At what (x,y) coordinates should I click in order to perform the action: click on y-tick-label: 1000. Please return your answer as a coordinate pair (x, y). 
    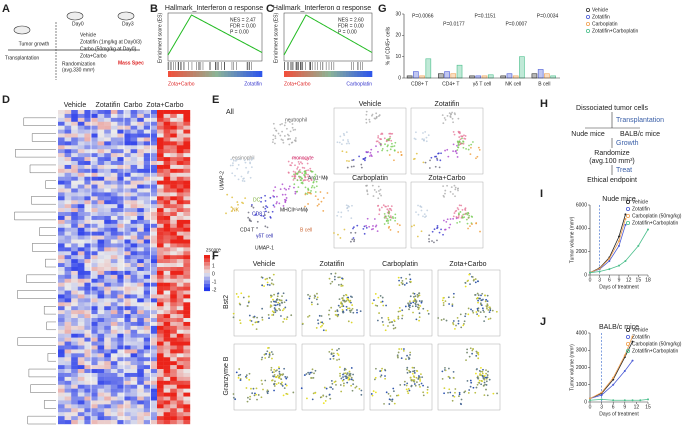
    Looking at the image, I should click on (581, 385).